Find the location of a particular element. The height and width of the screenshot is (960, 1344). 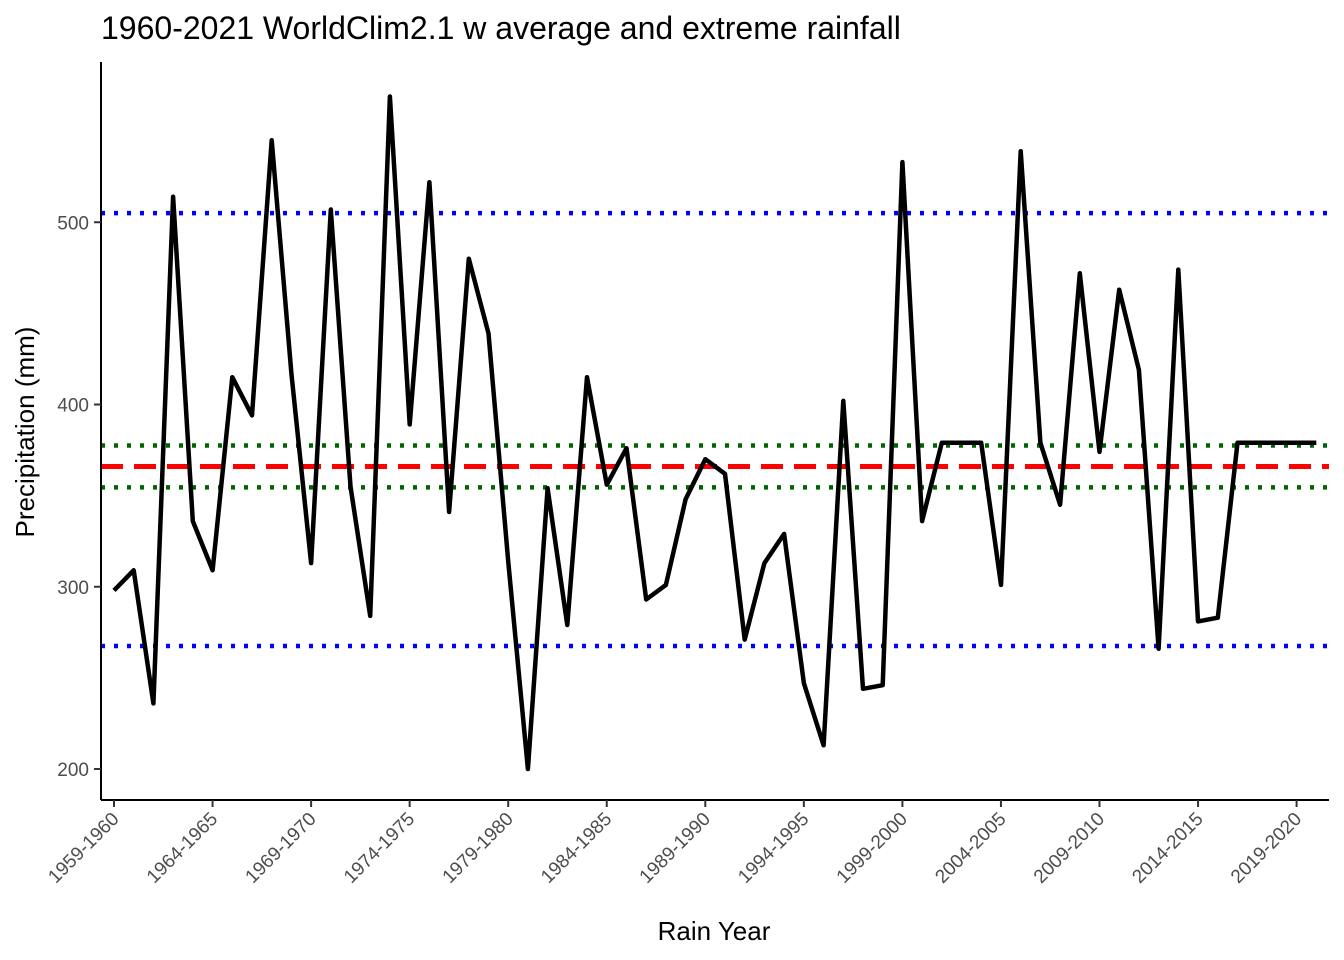

x-tick-label: 1999-2000 is located at coordinates (872, 848).